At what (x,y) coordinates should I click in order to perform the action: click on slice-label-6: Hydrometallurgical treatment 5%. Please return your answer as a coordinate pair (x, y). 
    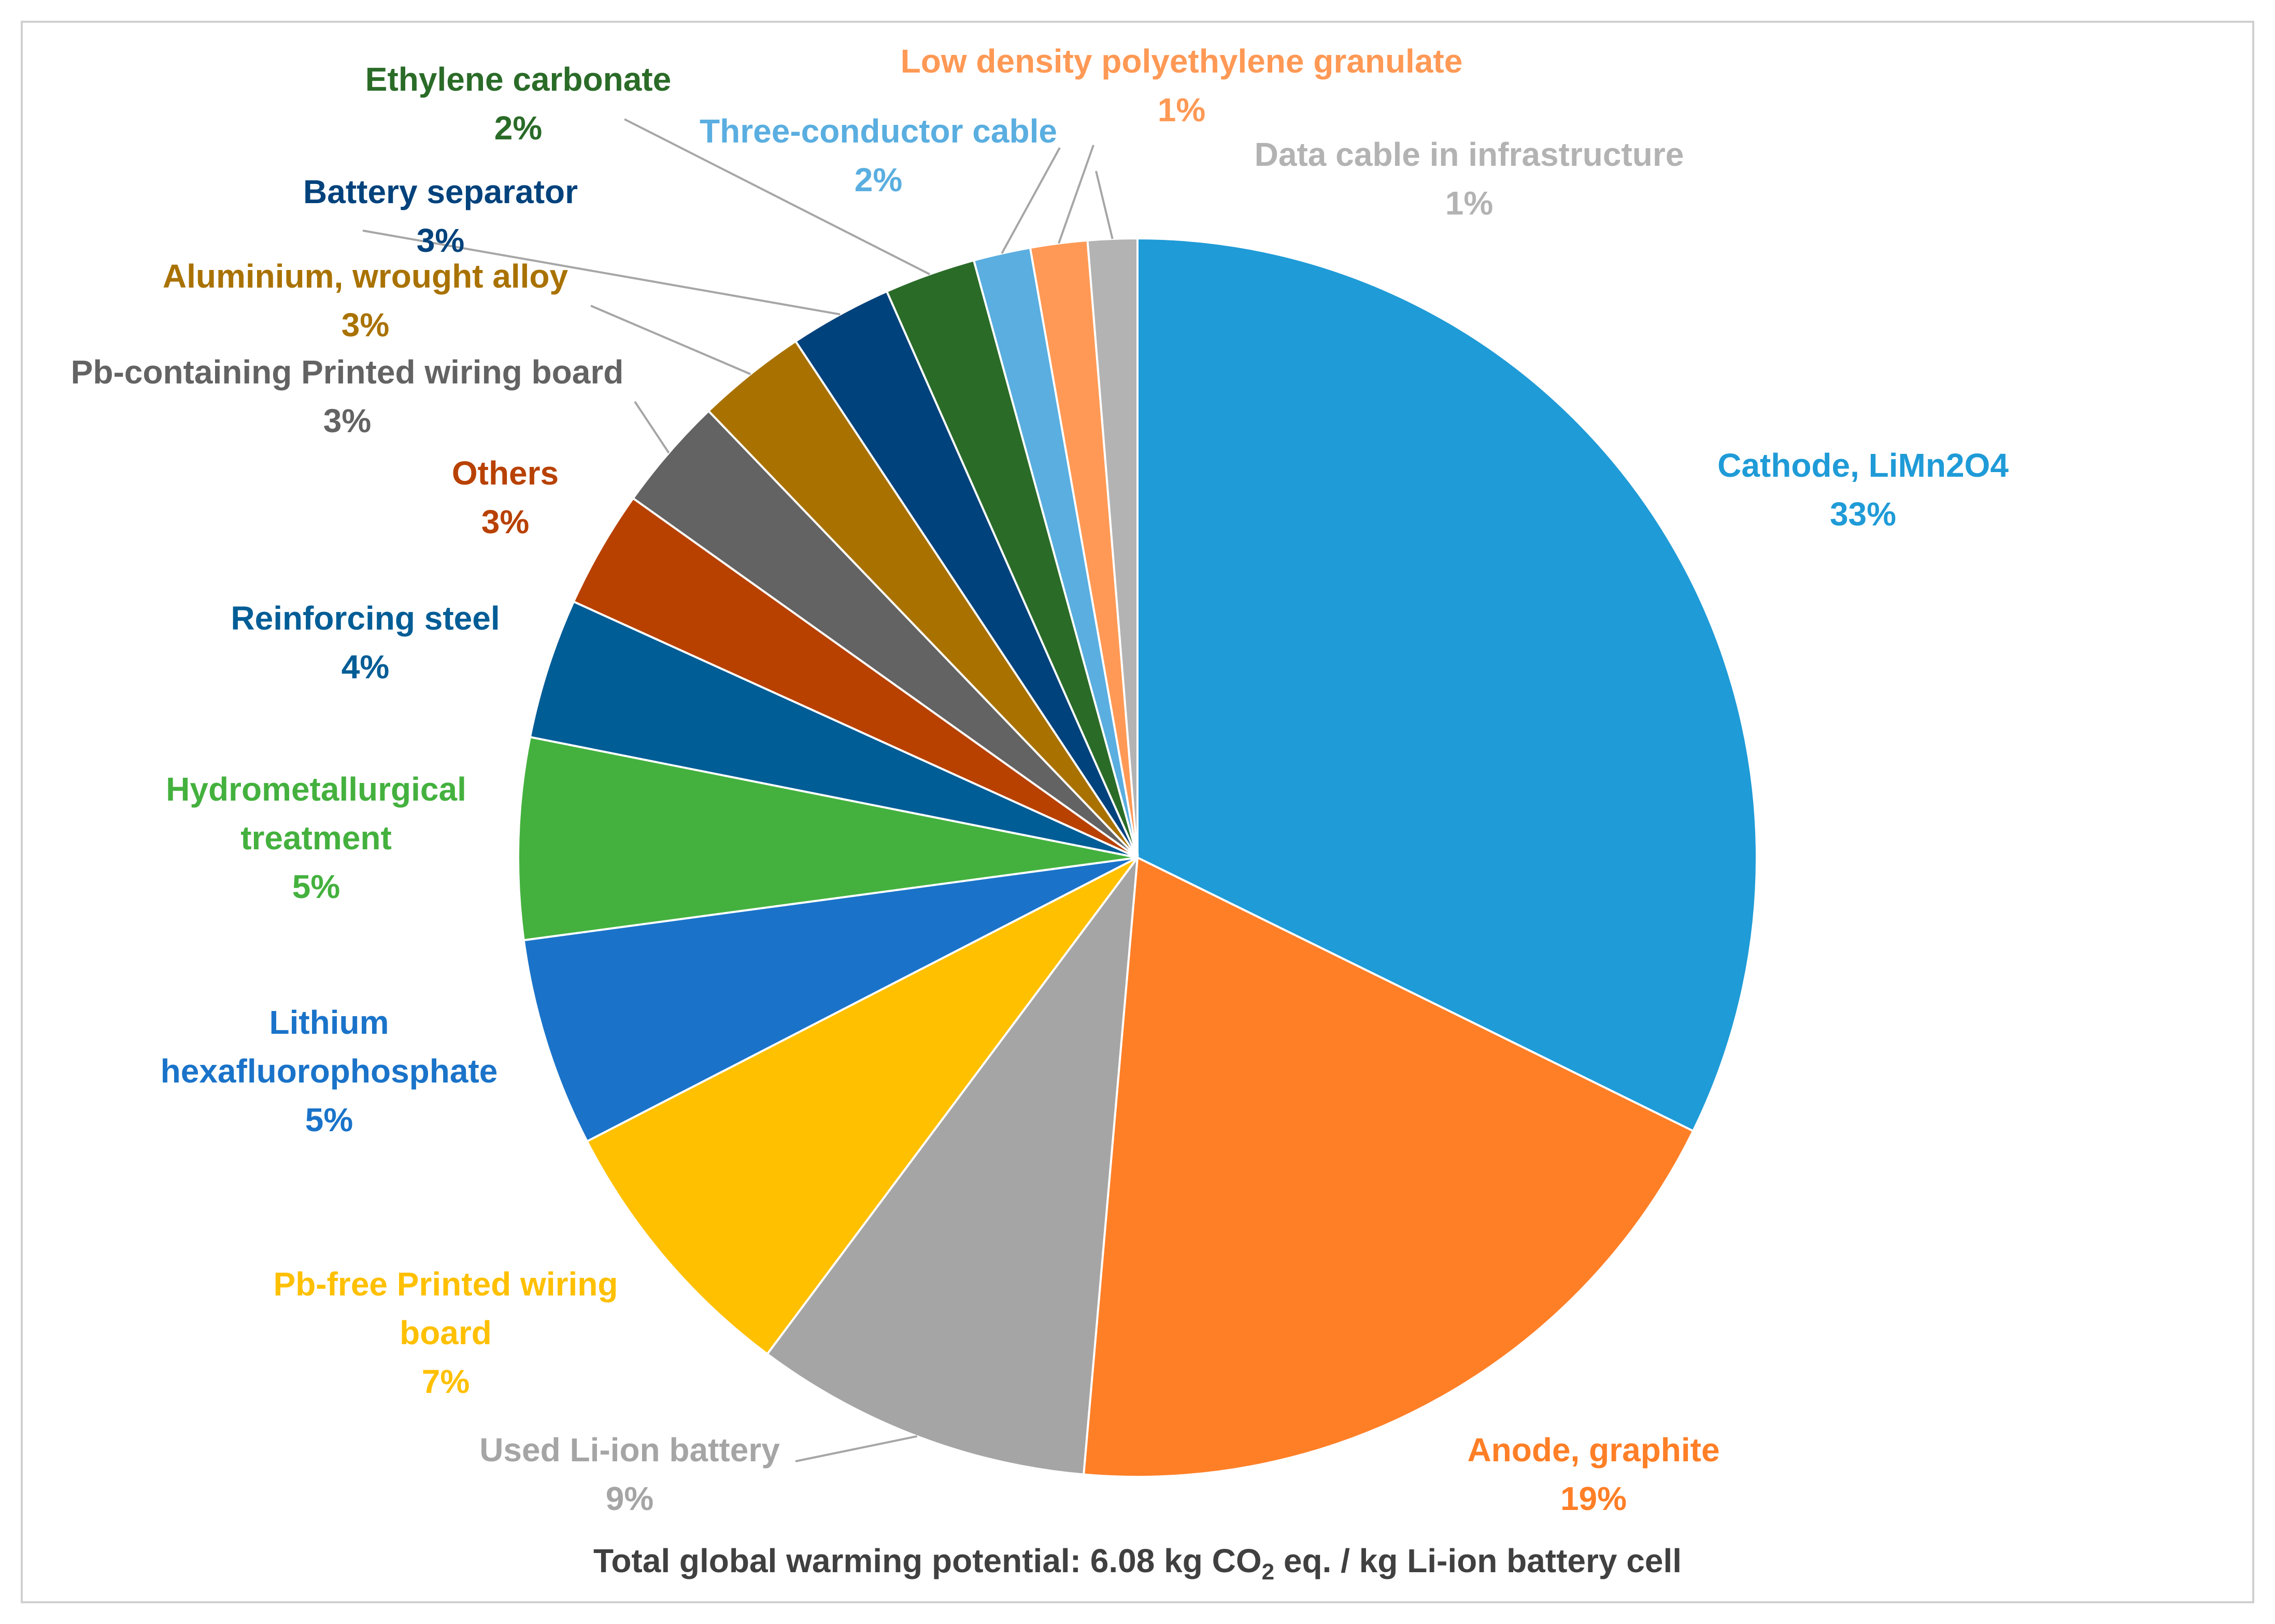
    Looking at the image, I should click on (316, 838).